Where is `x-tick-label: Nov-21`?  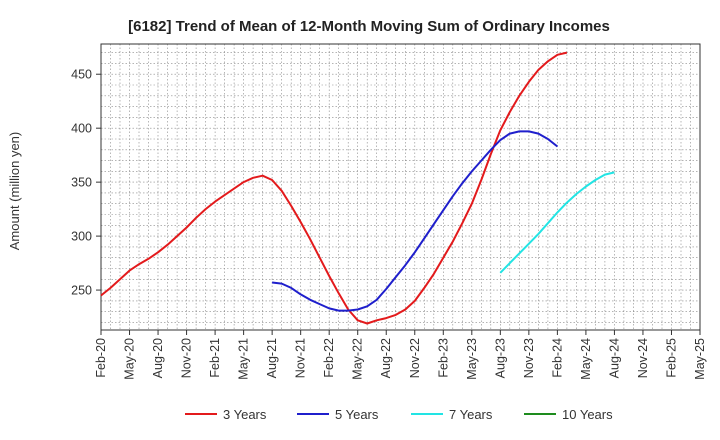 x-tick-label: Nov-21 is located at coordinates (301, 358).